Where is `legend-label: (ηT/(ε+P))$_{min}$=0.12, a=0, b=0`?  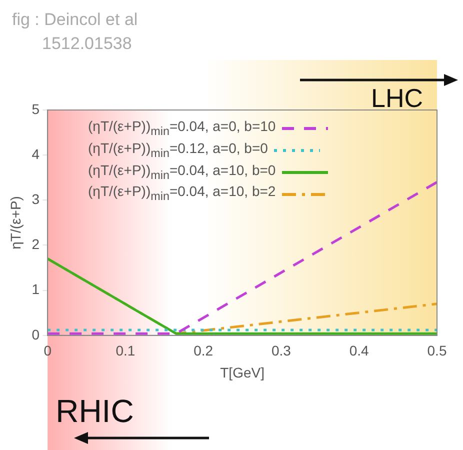 legend-label: (ηT/(ε+P))$_{min}$=0.12, a=0, b=0 is located at coordinates (178, 151).